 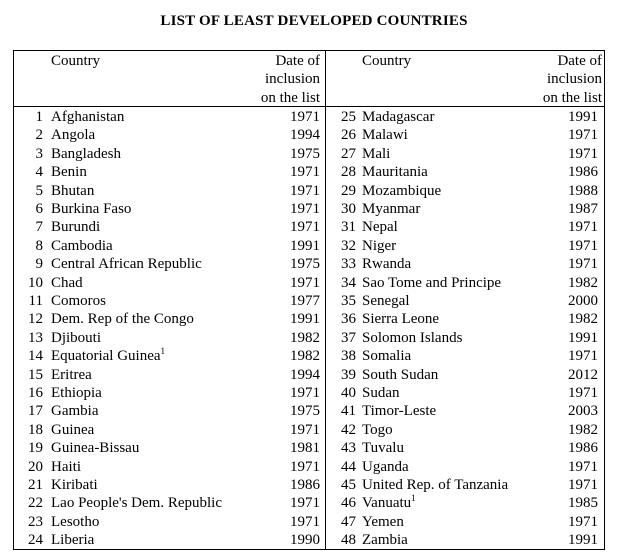 I want to click on country-name-text: Yemen, so click(x=383, y=521).